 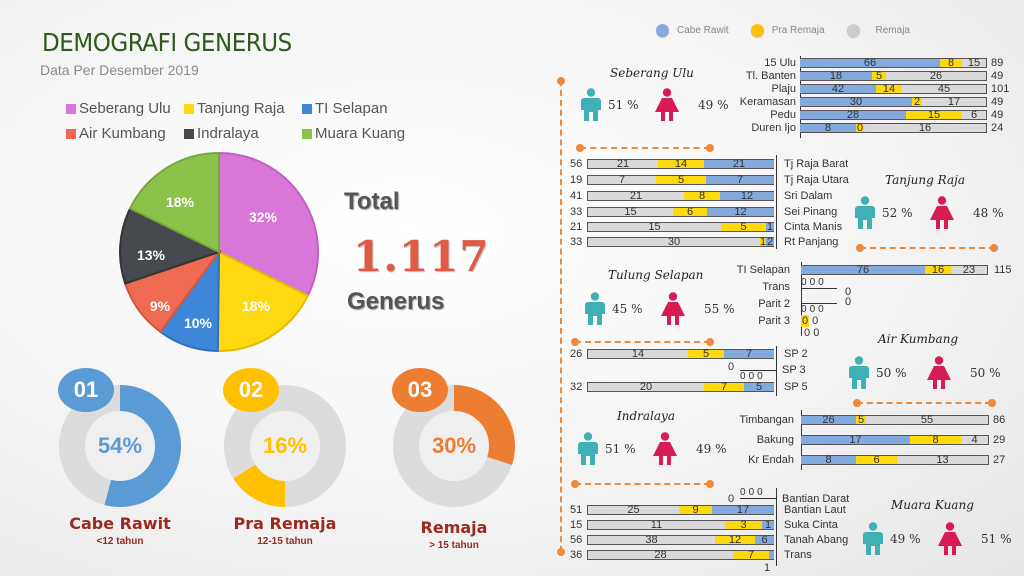 What do you see at coordinates (944, 89) in the screenshot?
I see `seg-remaja: 45` at bounding box center [944, 89].